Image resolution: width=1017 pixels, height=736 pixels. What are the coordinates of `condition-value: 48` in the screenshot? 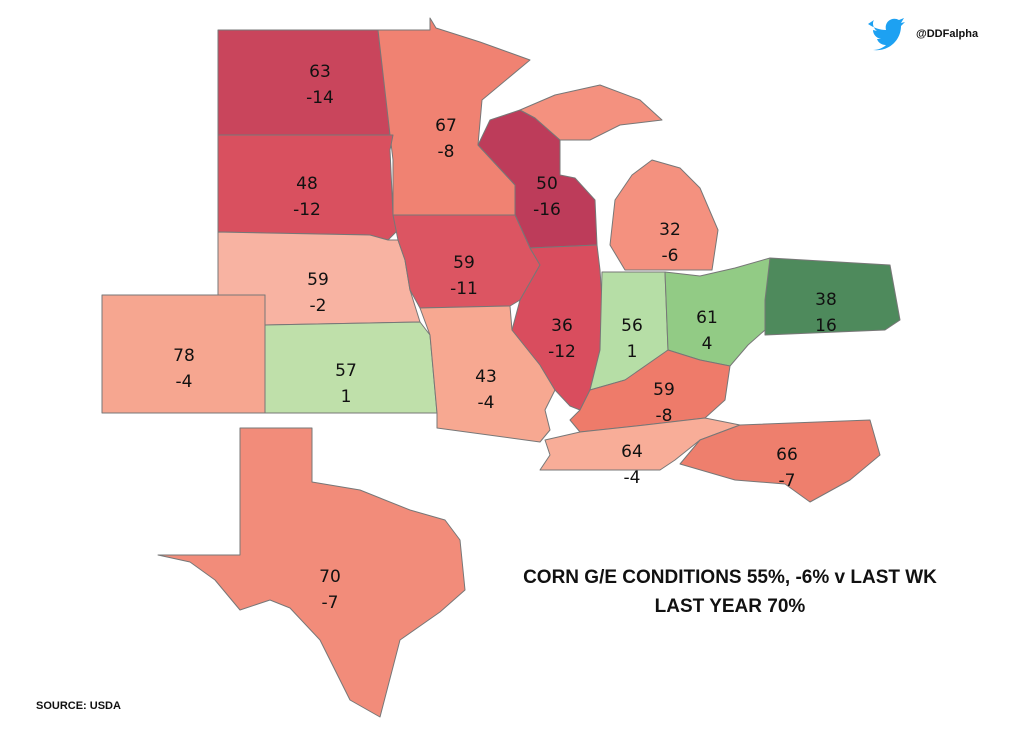 It's located at (307, 184).